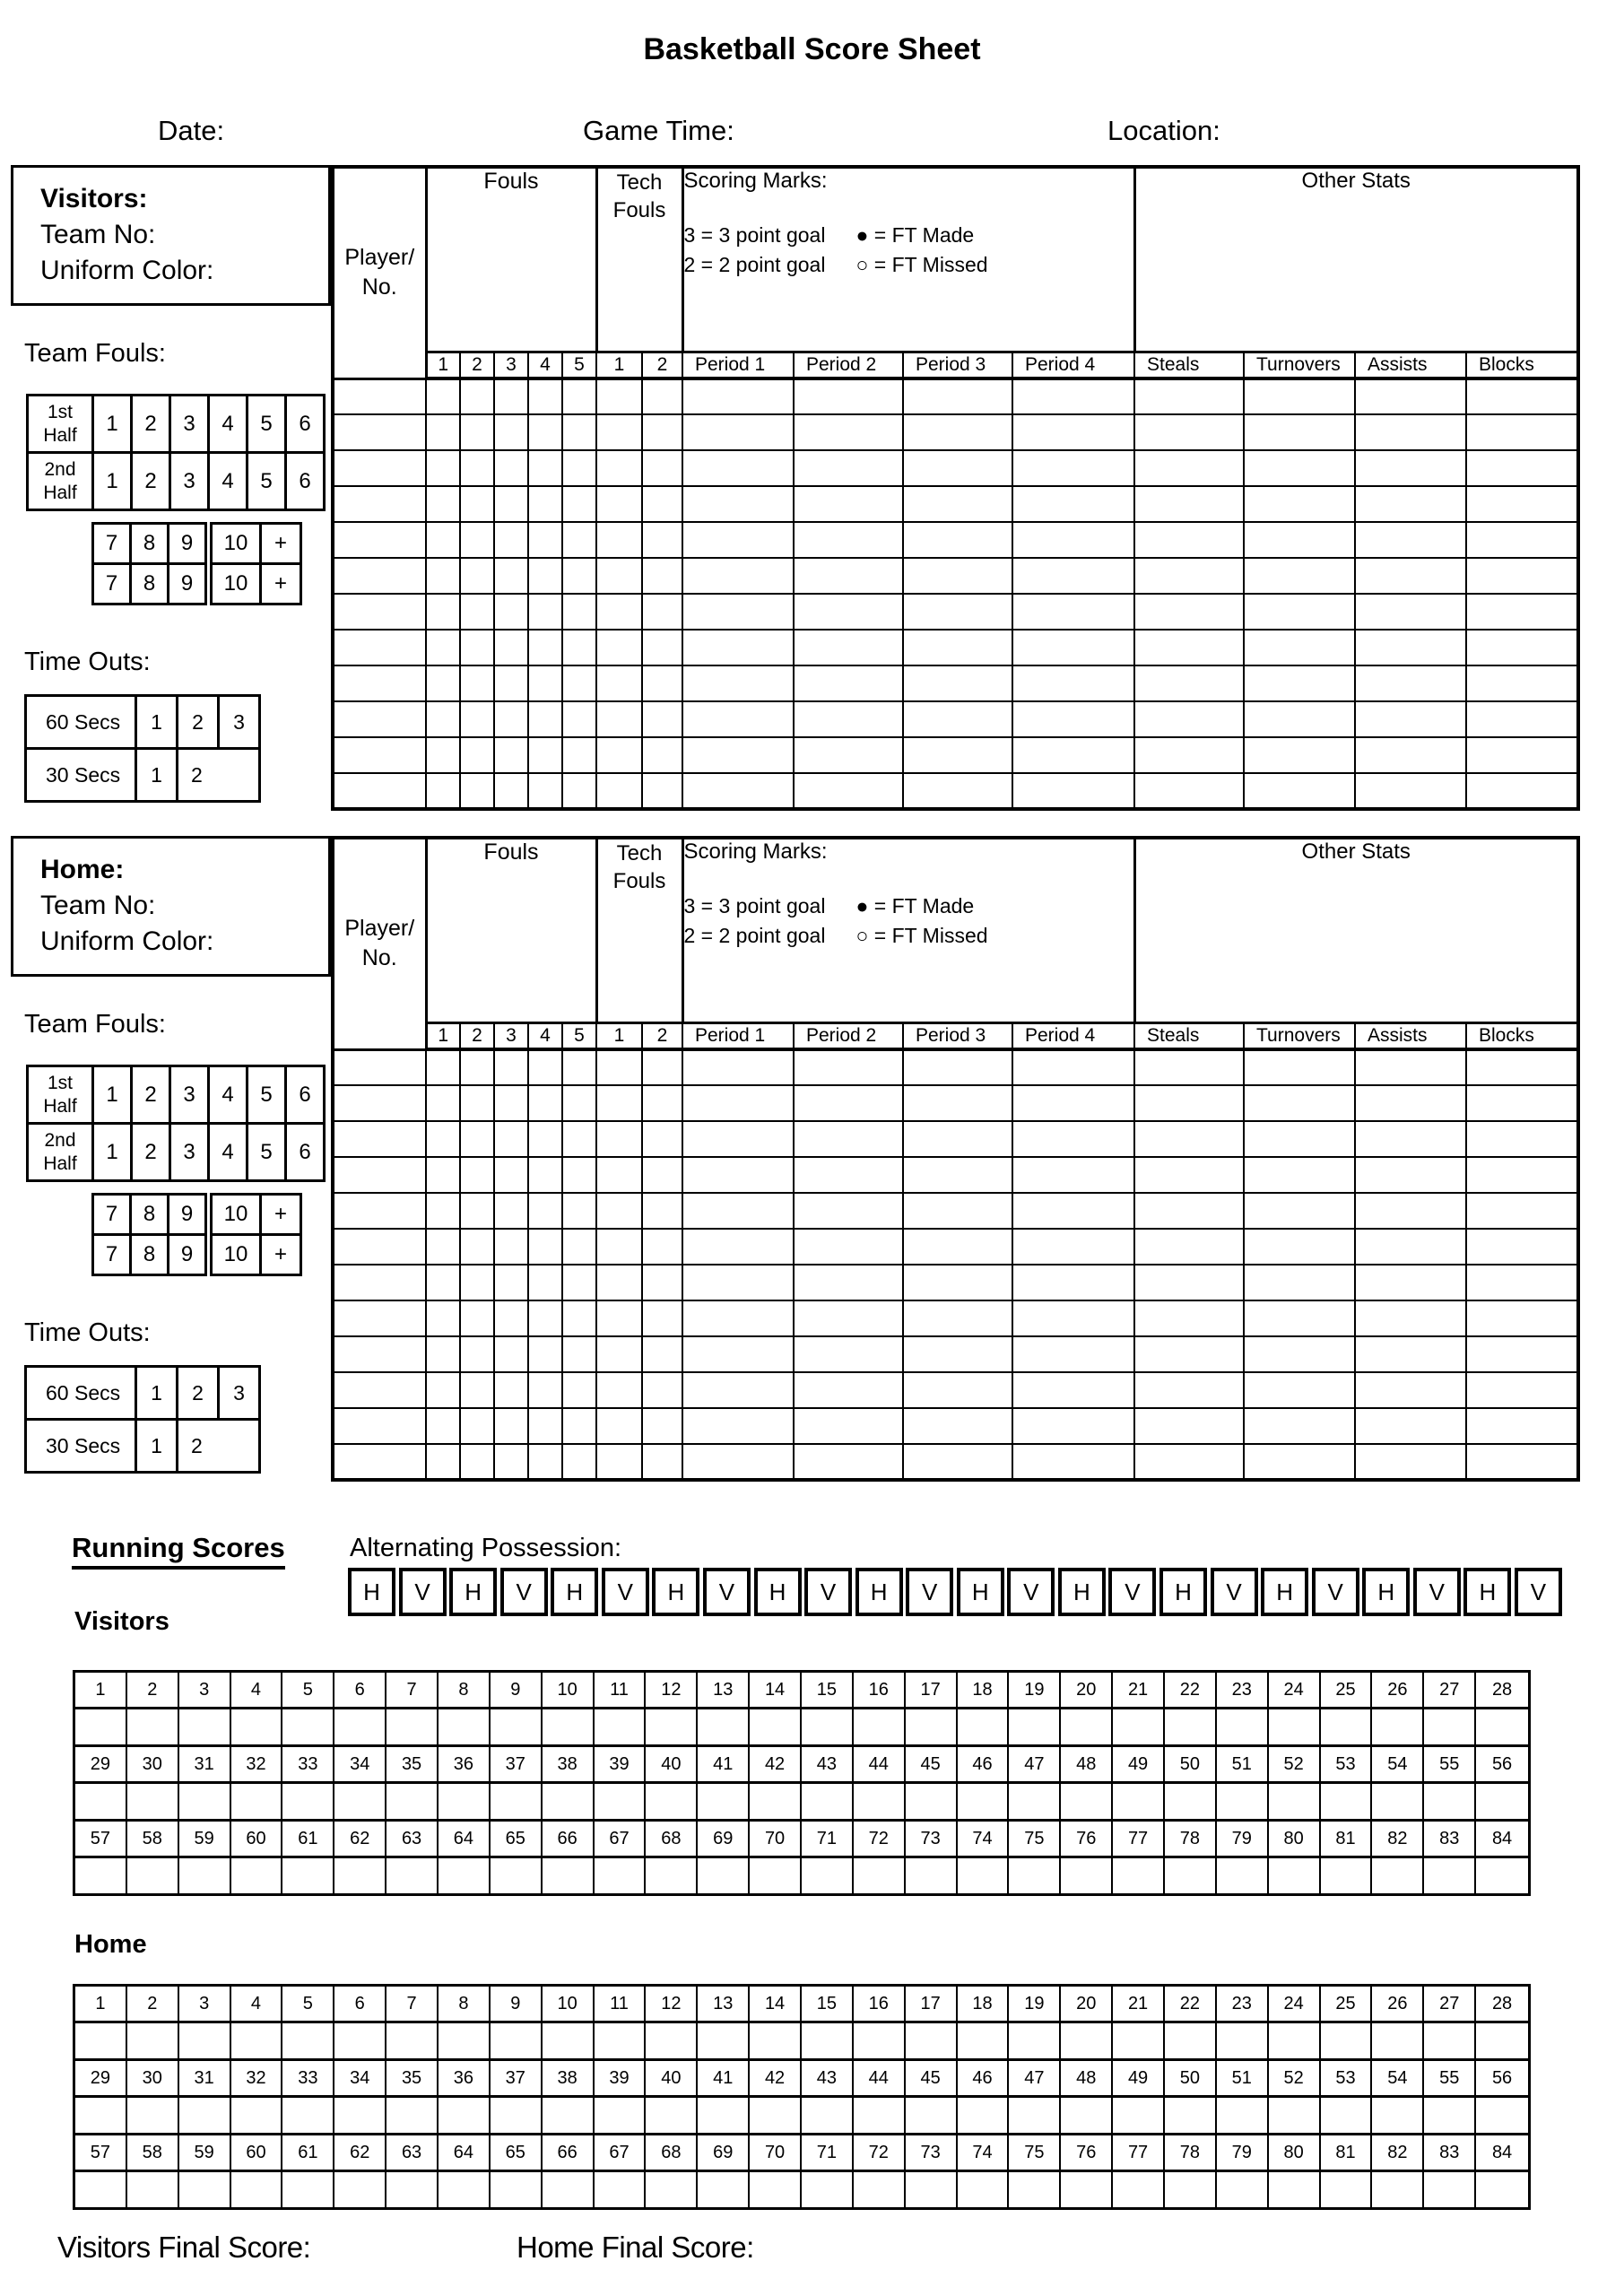  I want to click on running-score-number: 51, so click(1243, 2078).